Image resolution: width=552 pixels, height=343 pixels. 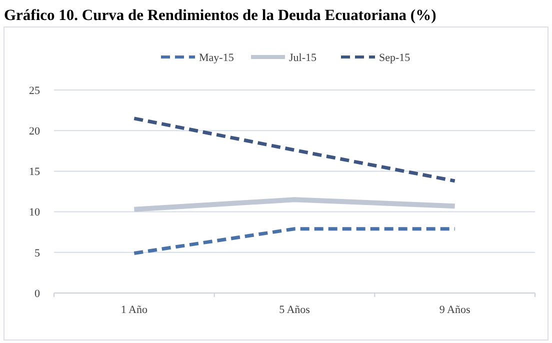 What do you see at coordinates (34, 172) in the screenshot?
I see `y-tick-label: 15` at bounding box center [34, 172].